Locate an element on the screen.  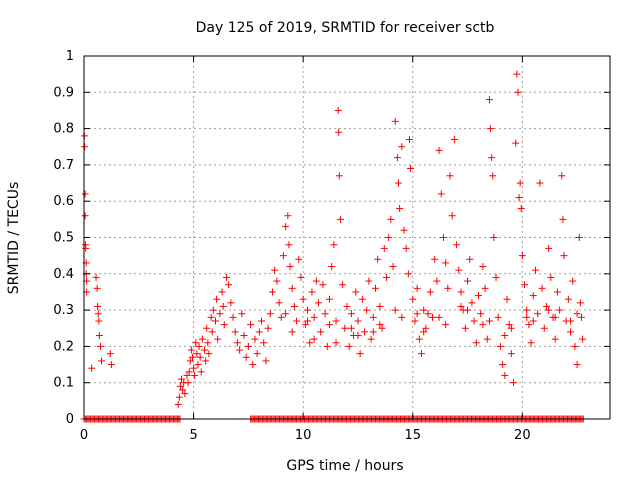
y-axis-label: SRMTID / TECUs is located at coordinates (14, 238).